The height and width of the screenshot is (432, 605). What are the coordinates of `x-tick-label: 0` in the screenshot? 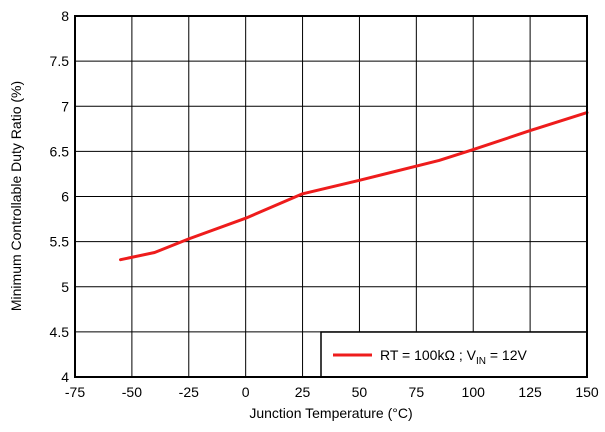 It's located at (246, 392).